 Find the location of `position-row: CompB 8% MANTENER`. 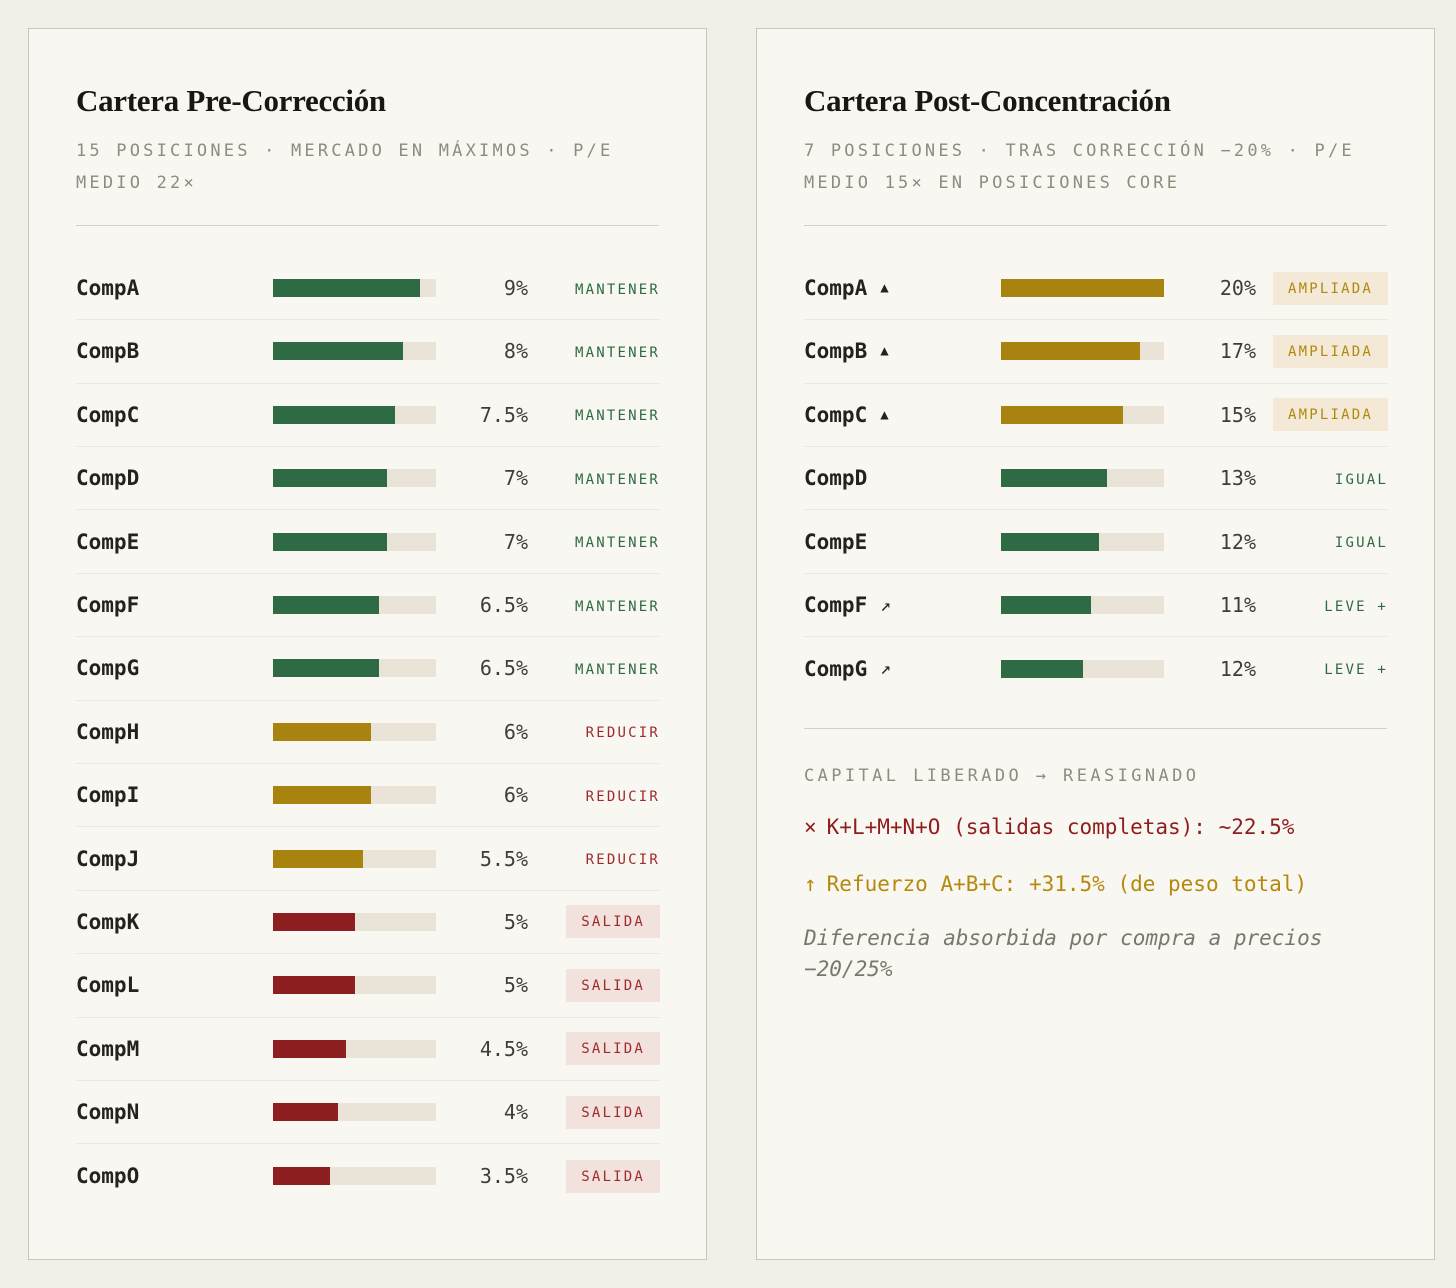

position-row: CompB 8% MANTENER is located at coordinates (368, 352).